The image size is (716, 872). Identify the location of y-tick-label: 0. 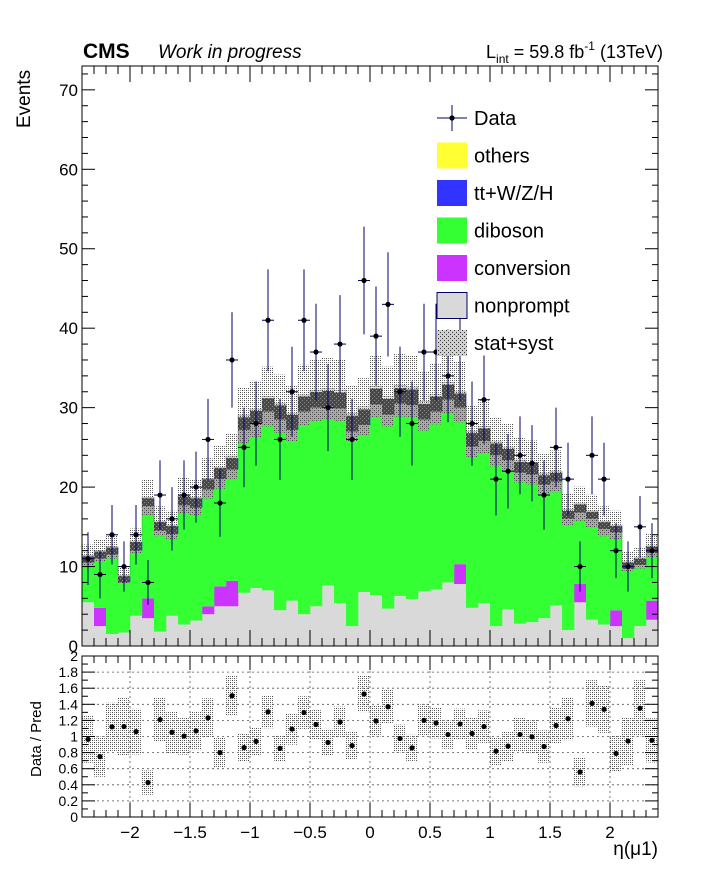
(73, 646).